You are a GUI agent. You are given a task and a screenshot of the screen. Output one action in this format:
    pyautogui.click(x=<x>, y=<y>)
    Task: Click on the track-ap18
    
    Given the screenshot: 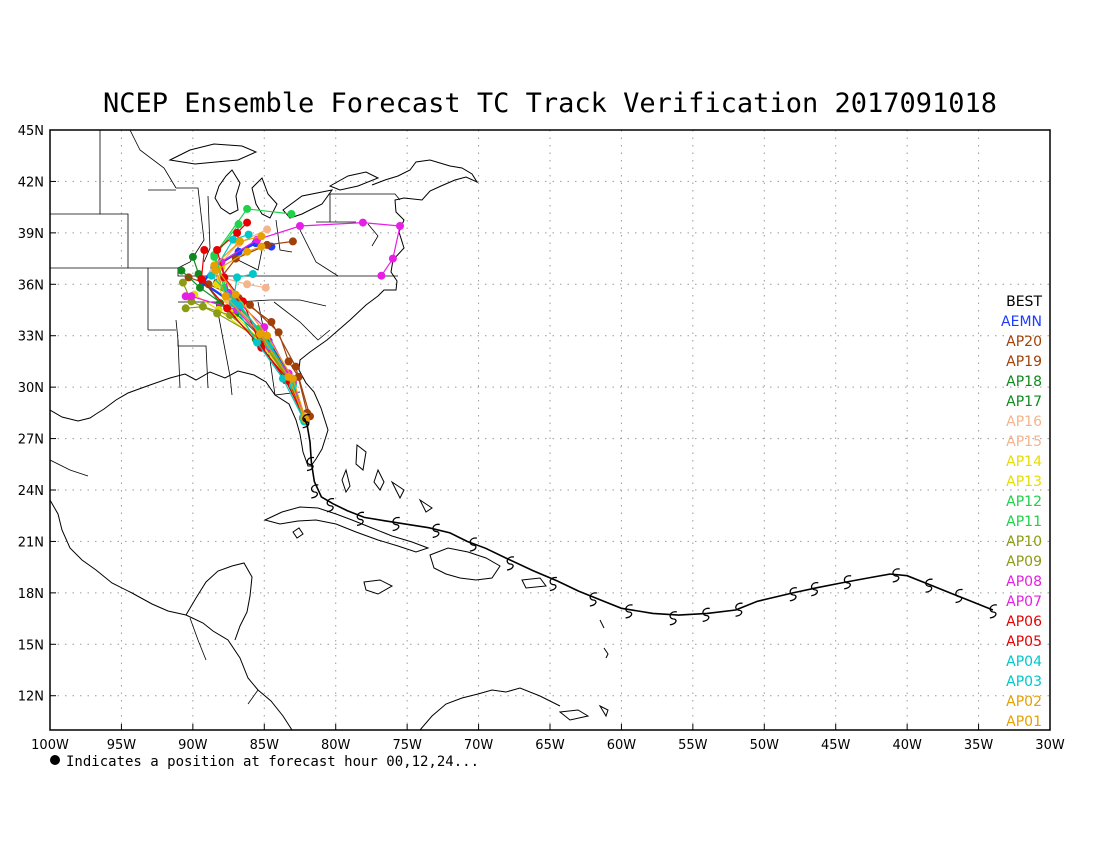 What is the action you would take?
    pyautogui.click(x=243, y=344)
    